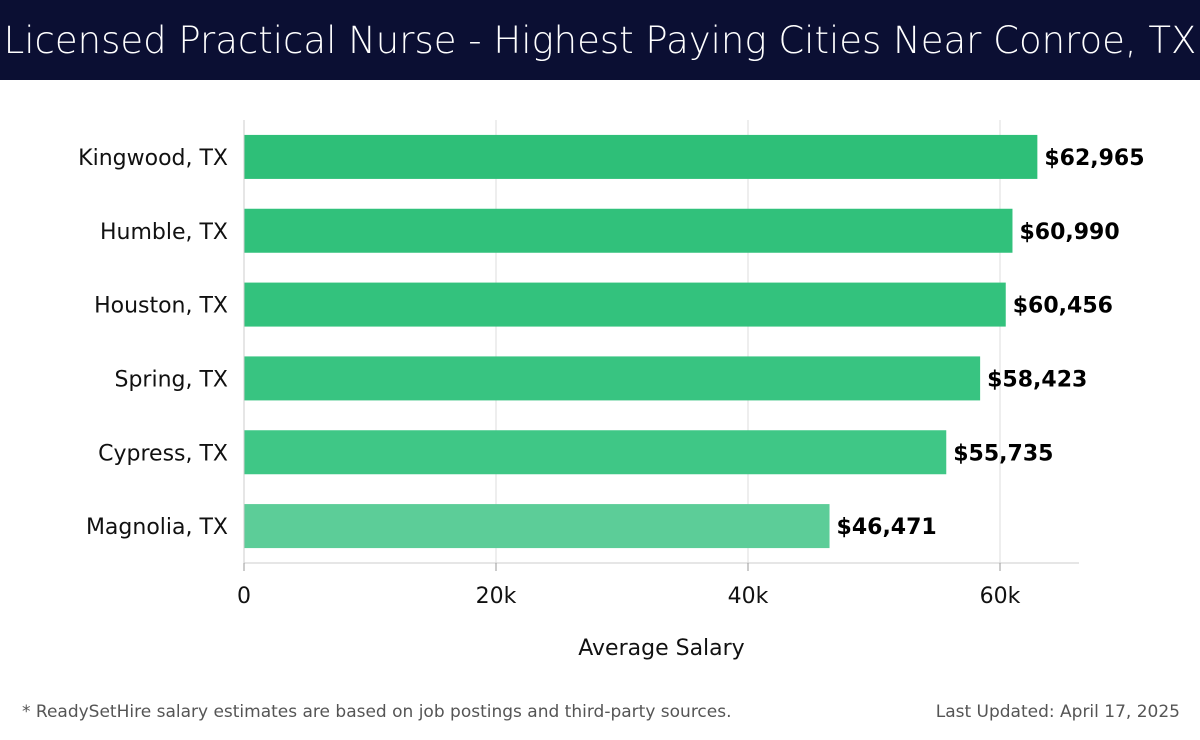 The image size is (1200, 740). What do you see at coordinates (1057, 712) in the screenshot?
I see `last-updated: Last Updated: April 17, 2025` at bounding box center [1057, 712].